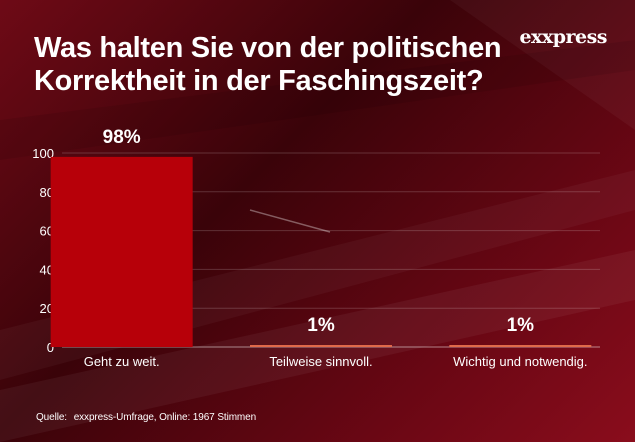 This screenshot has height=442, width=635. What do you see at coordinates (165, 417) in the screenshot?
I see `source-text: exxpress-Umfrage, Online: 1967 Stimmen` at bounding box center [165, 417].